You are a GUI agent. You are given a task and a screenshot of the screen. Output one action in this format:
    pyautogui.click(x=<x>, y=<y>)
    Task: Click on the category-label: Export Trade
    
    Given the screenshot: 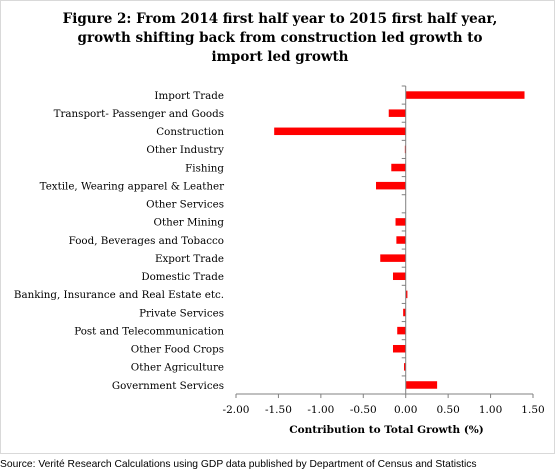 What is the action you would take?
    pyautogui.click(x=189, y=259)
    